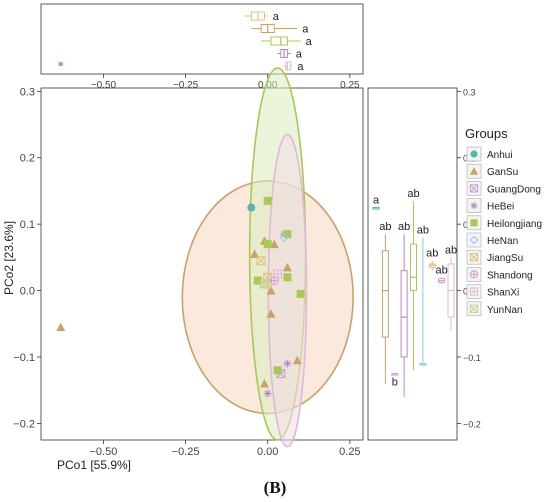  I want to click on legend-key-shandong, so click(474, 274).